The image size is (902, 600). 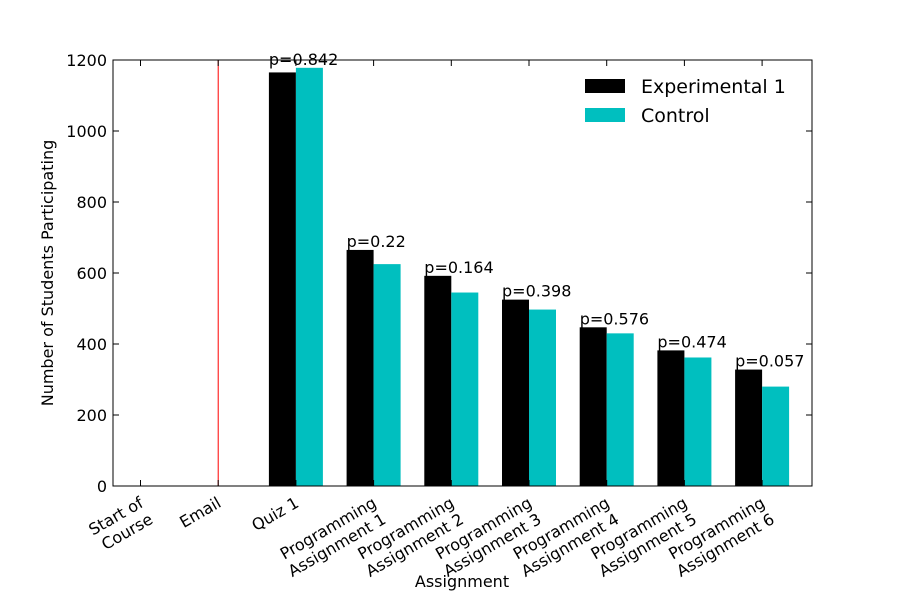 I want to click on x-tick-label: Start ofCourse, so click(x=120, y=524).